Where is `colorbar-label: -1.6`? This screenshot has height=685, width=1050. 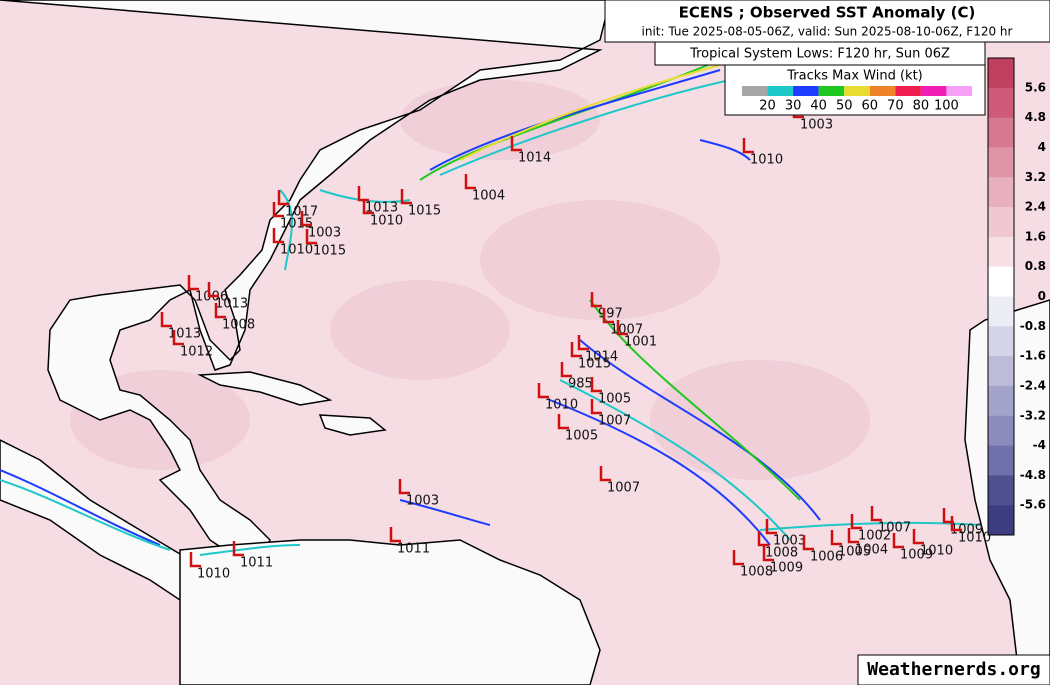
colorbar-label: -1.6 is located at coordinates (1033, 356).